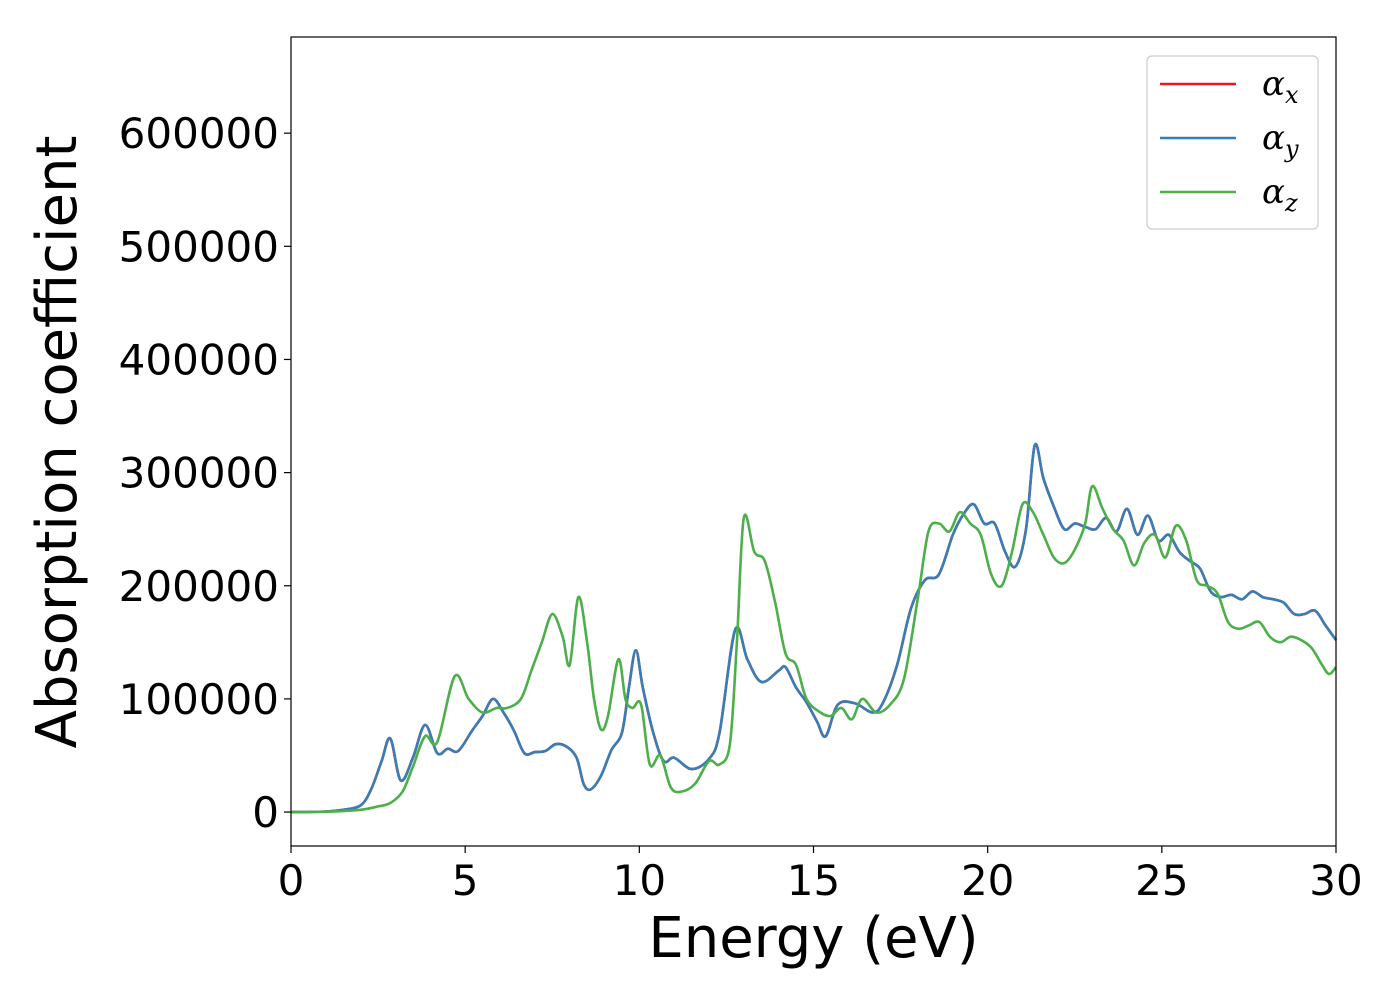 This screenshot has height=1000, width=1400. What do you see at coordinates (199, 586) in the screenshot?
I see `y-tick-label: 200000` at bounding box center [199, 586].